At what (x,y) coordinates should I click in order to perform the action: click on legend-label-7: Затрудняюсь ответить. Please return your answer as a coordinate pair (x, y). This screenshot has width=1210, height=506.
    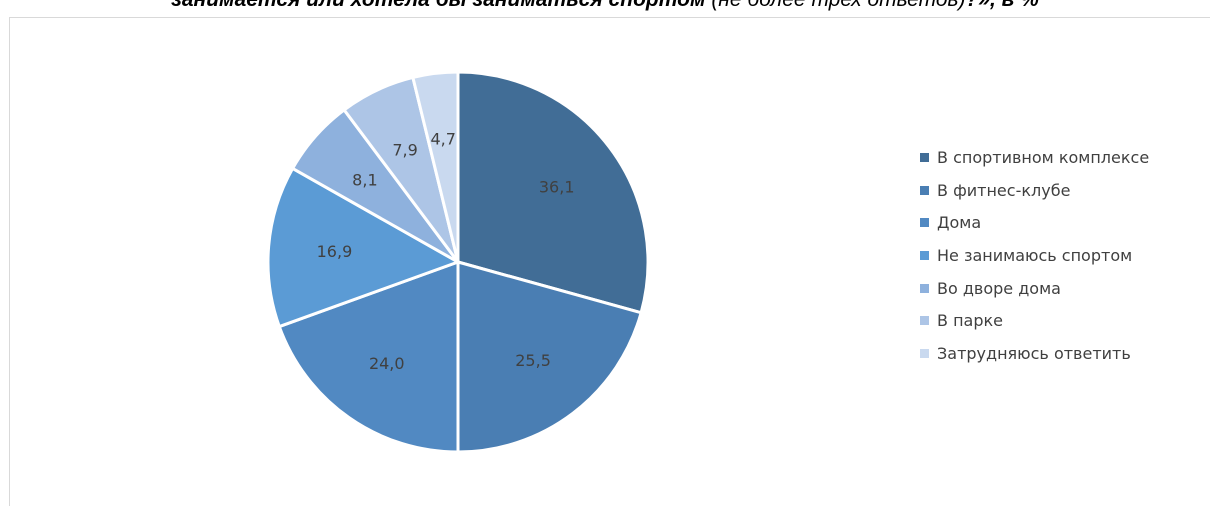
    Looking at the image, I should click on (1034, 353).